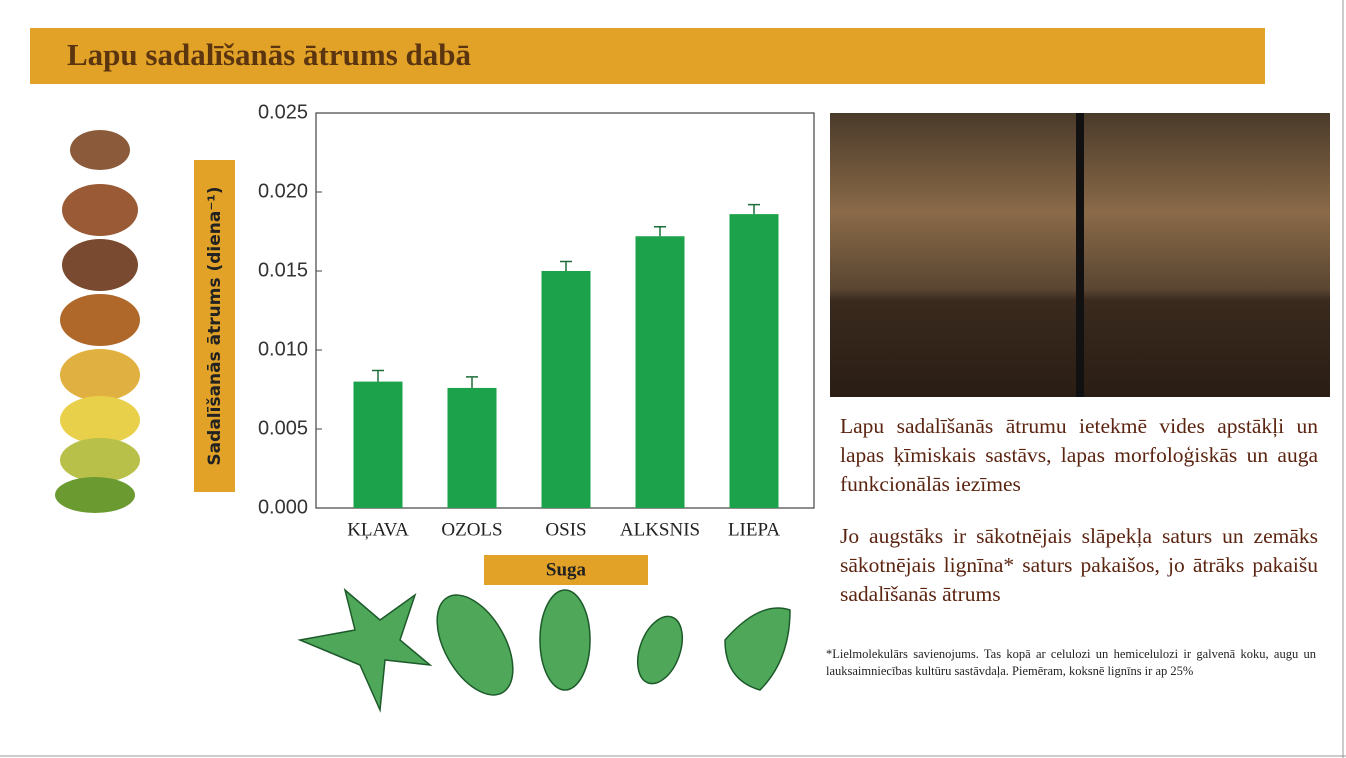 Image resolution: width=1346 pixels, height=758 pixels. I want to click on x-tick-label: OSIS, so click(565, 529).